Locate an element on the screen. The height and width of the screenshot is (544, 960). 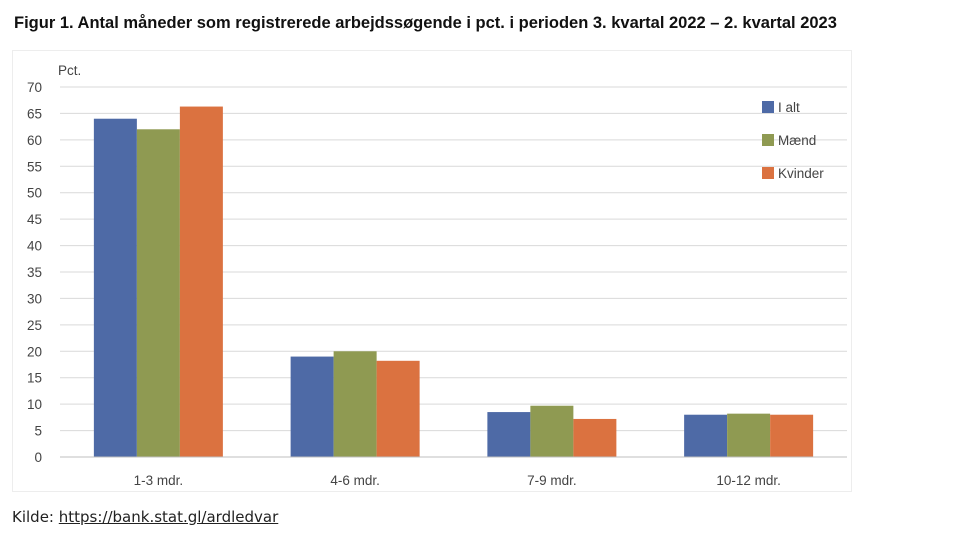
y-tick-label: 60 is located at coordinates (34, 140).